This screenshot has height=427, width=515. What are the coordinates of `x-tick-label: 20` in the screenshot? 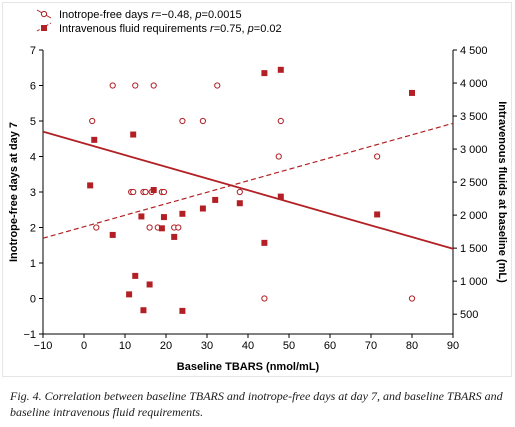 It's located at (166, 346).